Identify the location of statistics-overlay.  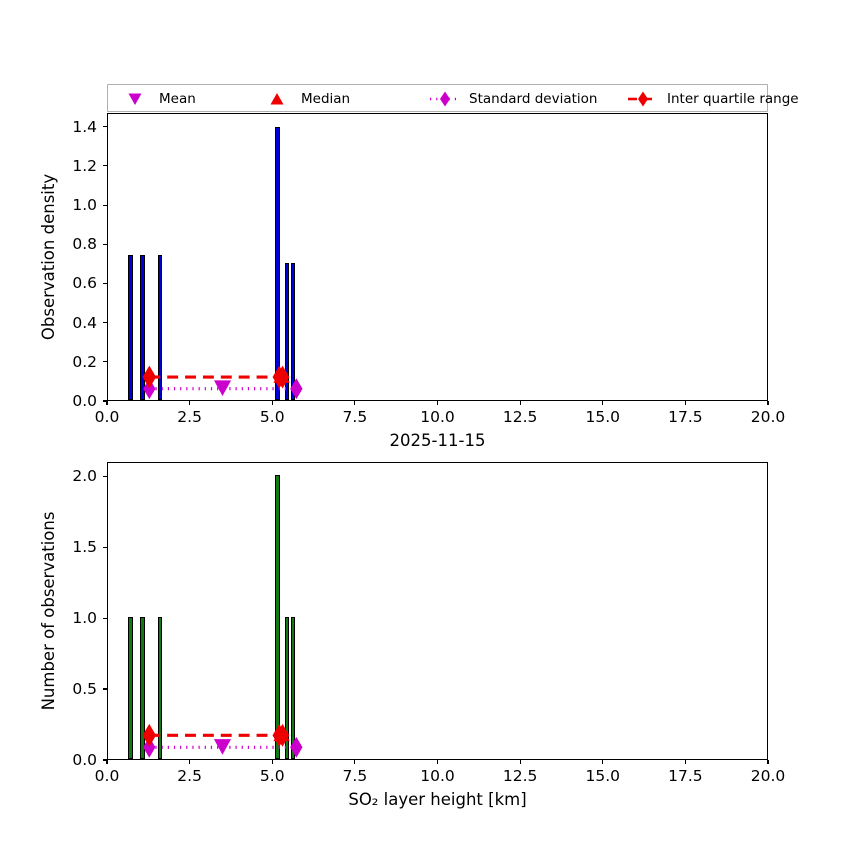
(222, 740).